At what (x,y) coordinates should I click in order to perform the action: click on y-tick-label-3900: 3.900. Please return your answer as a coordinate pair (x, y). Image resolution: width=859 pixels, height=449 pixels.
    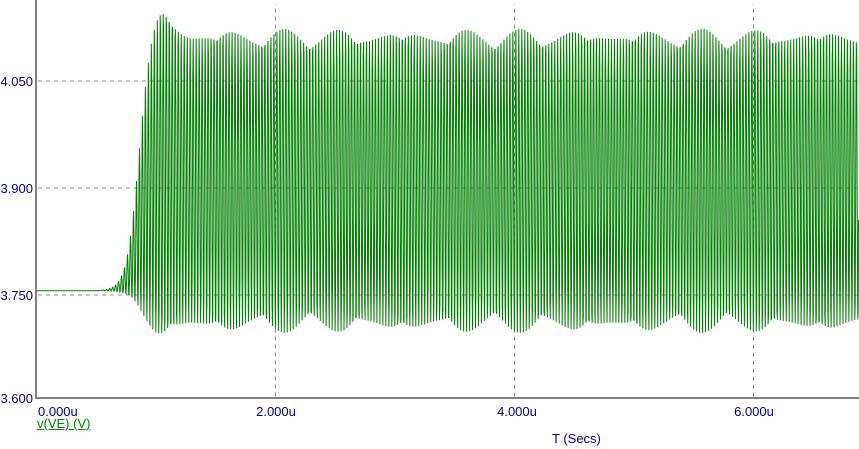
    Looking at the image, I should click on (16, 188).